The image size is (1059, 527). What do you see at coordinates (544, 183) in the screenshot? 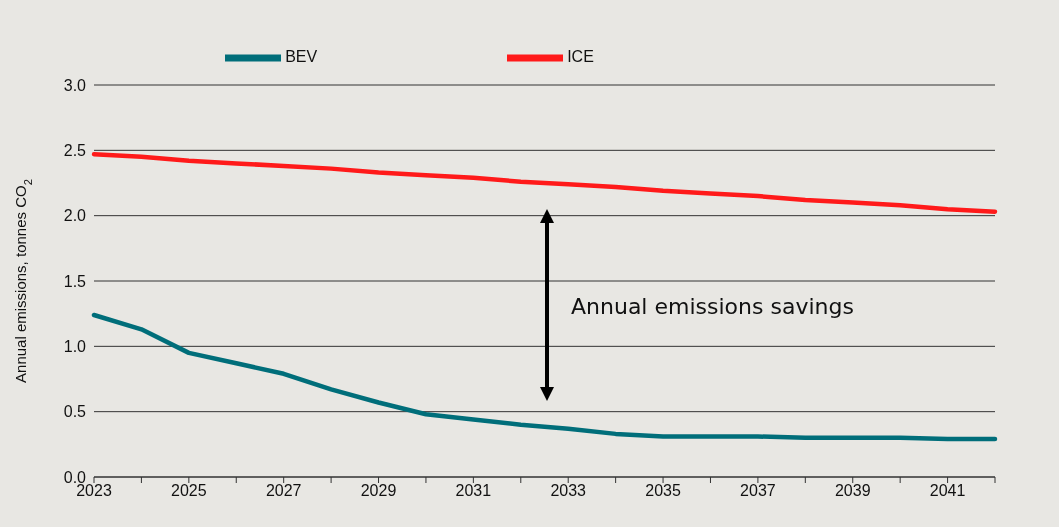
I see `line-series` at bounding box center [544, 183].